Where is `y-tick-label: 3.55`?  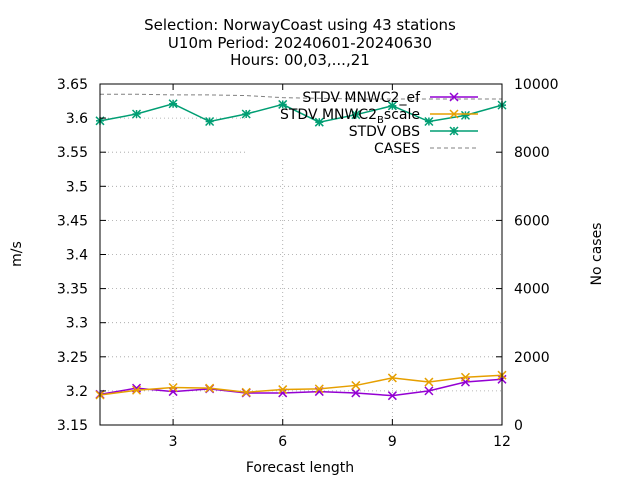 y-tick-label: 3.55 is located at coordinates (72, 153).